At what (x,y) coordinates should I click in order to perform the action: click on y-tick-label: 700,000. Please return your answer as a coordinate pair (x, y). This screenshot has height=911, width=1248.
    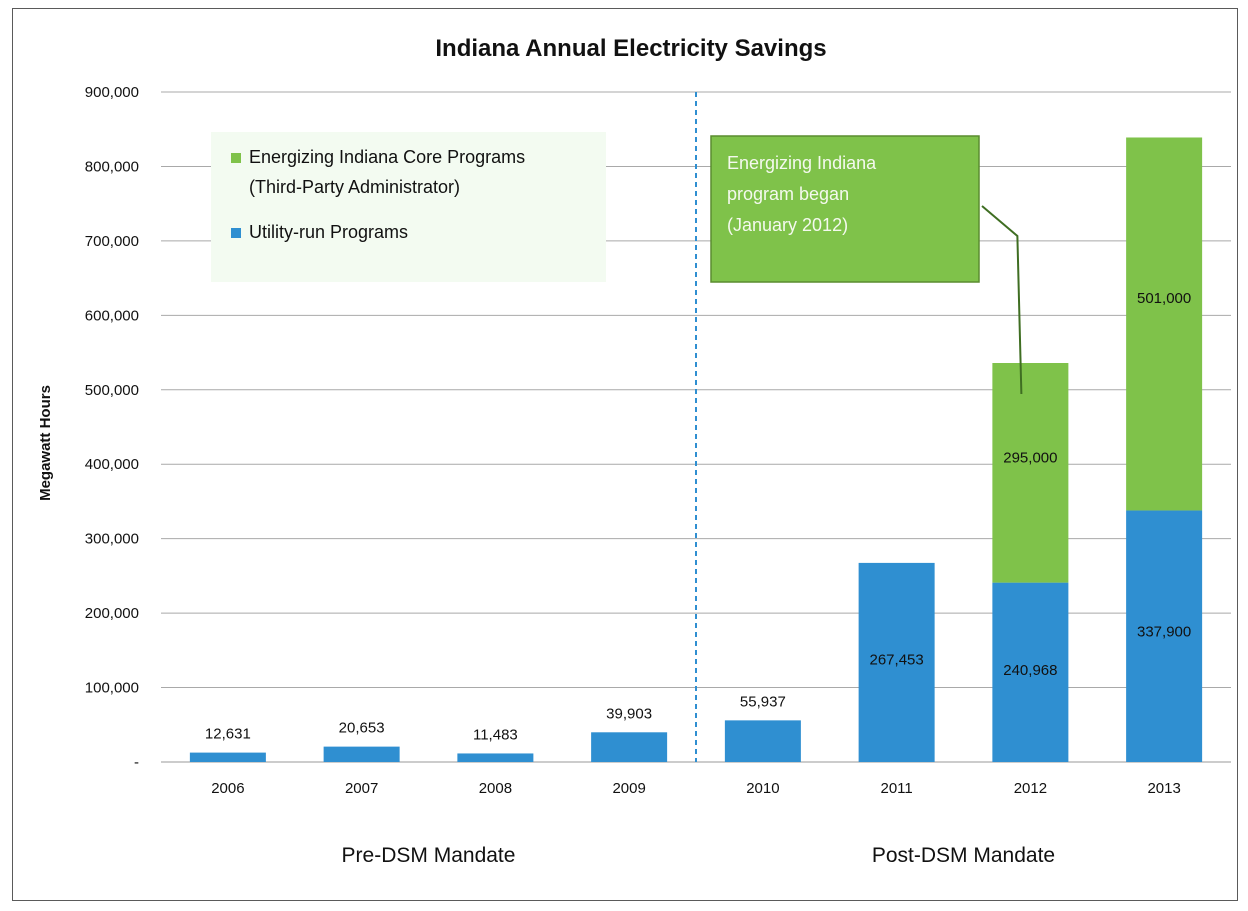
    Looking at the image, I should click on (112, 241).